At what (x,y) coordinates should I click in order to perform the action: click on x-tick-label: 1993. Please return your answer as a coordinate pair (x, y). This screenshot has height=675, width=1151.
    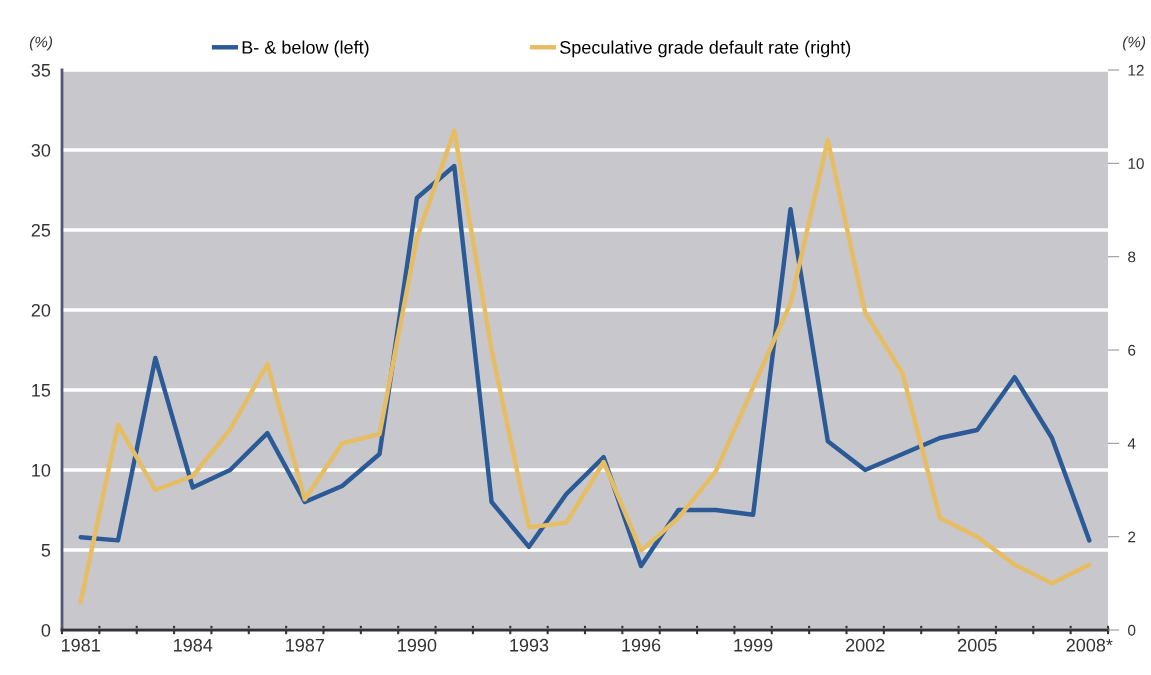
    Looking at the image, I should click on (529, 645).